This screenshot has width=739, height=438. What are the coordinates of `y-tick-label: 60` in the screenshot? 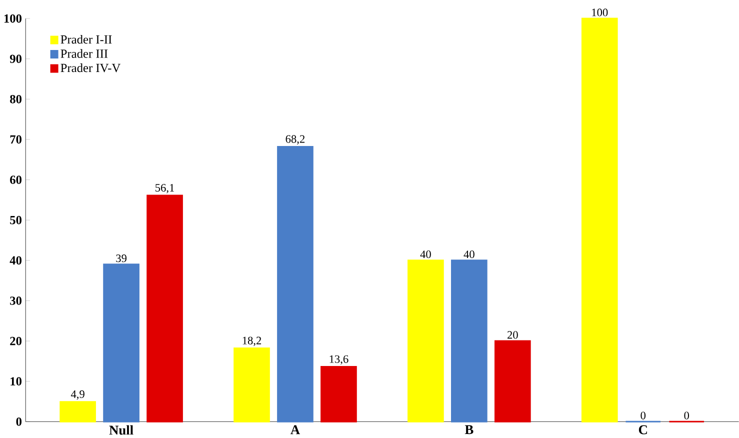 It's located at (16, 180).